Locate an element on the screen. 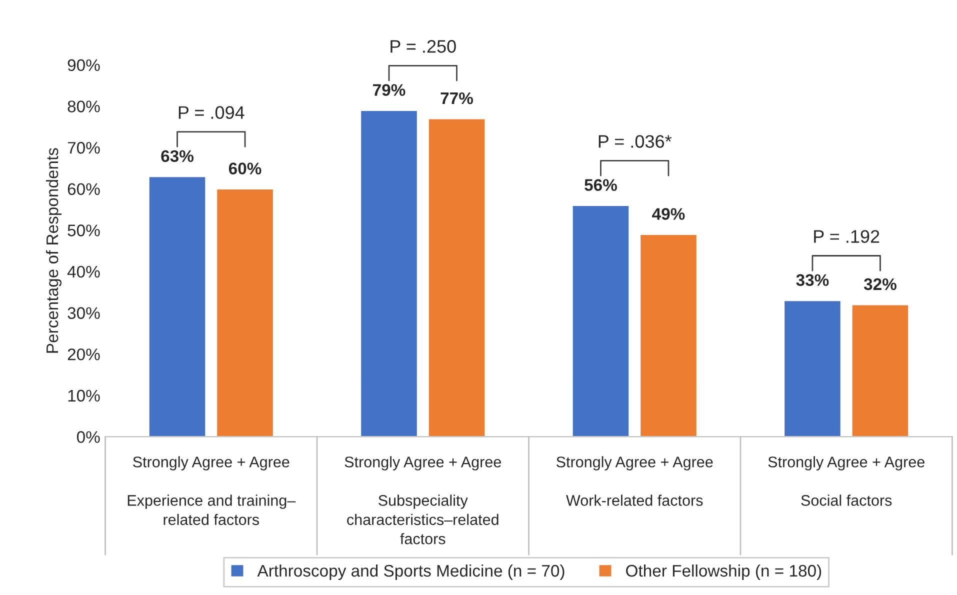 The width and height of the screenshot is (957, 595). y-tick-label: 80% is located at coordinates (84, 106).